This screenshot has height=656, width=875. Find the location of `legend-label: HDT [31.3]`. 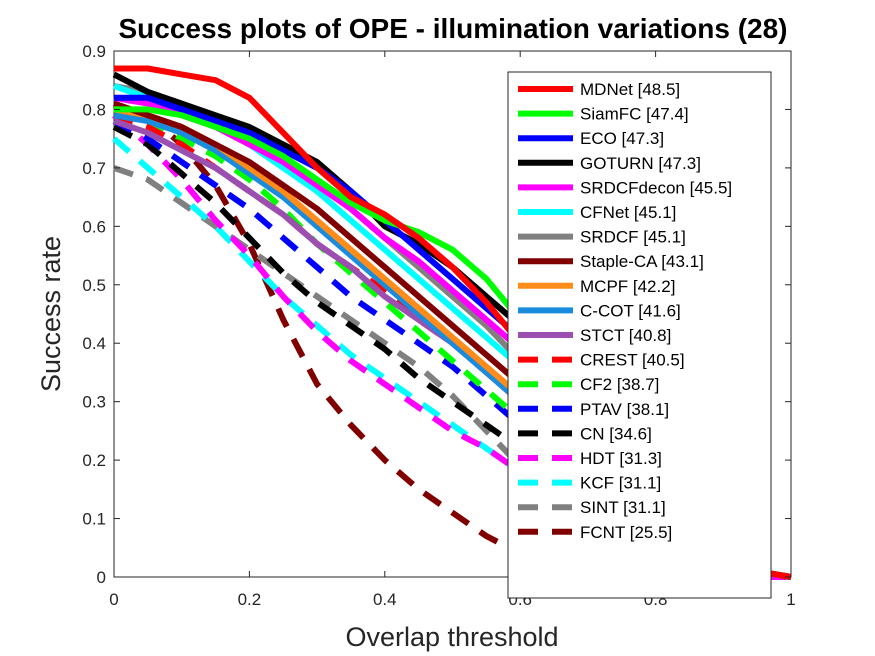

legend-label: HDT [31.3] is located at coordinates (621, 458).